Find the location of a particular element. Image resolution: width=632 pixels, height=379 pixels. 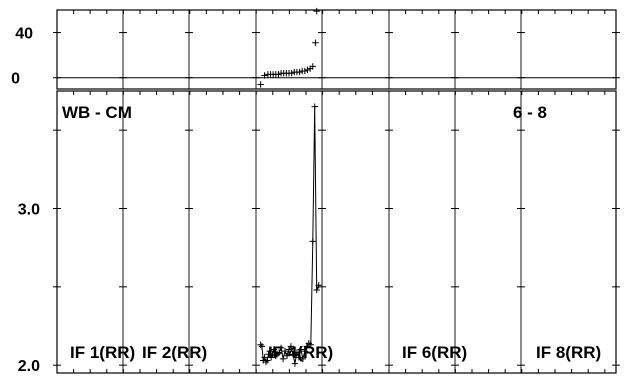

panel-label-if2: IF 2(RR) is located at coordinates (174, 352).